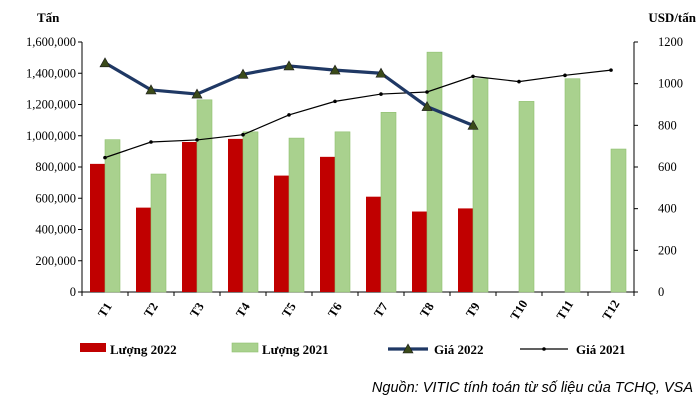 The image size is (700, 404). I want to click on legend-label: Giá 2021, so click(600, 349).